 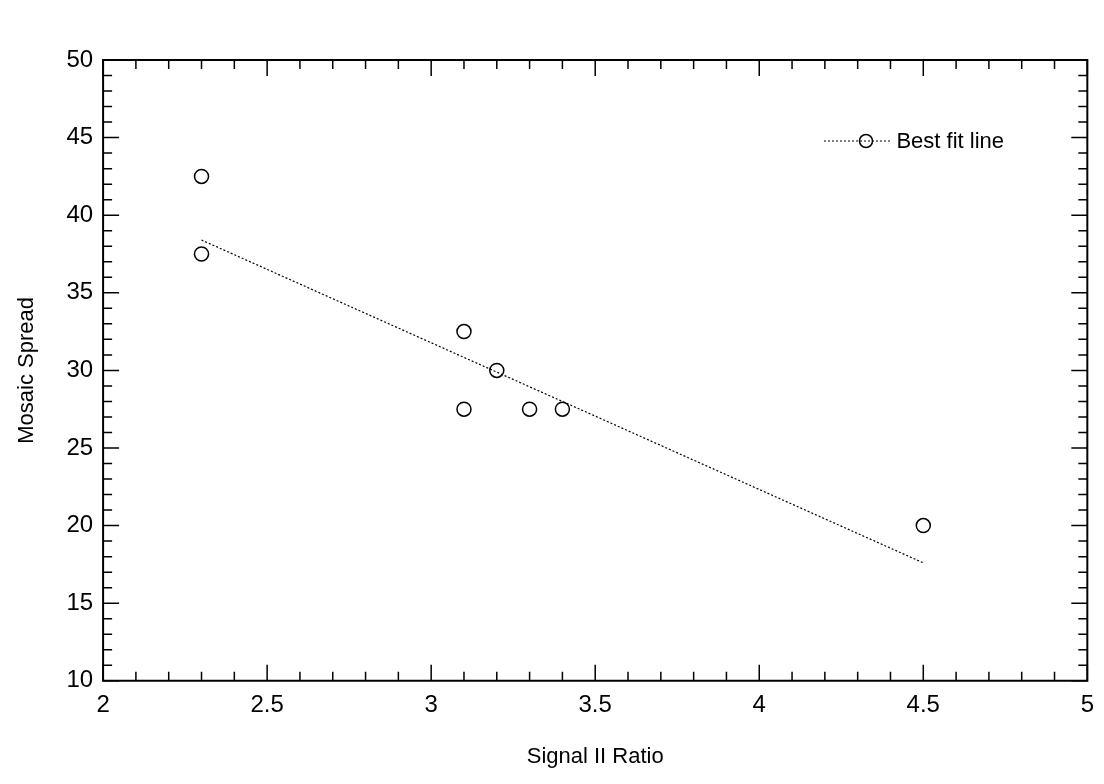 I want to click on y-tick-label: 40, so click(x=80, y=213).